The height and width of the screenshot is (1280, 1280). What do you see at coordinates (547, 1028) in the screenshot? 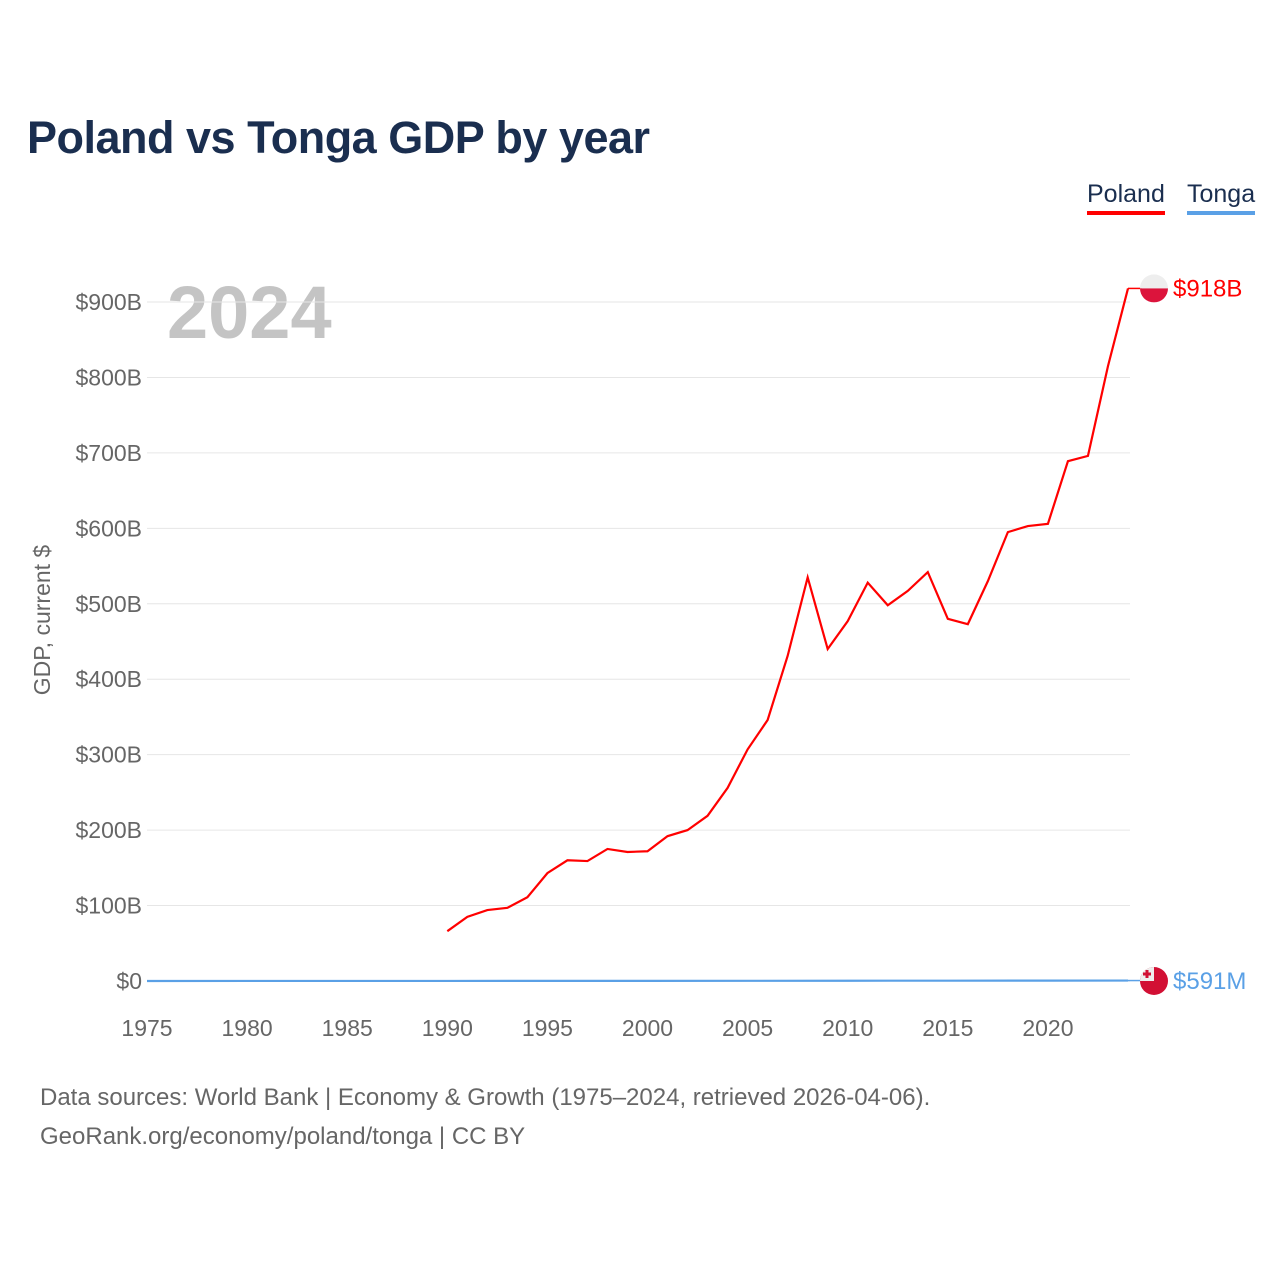
I see `x-tick-label: 1995` at bounding box center [547, 1028].